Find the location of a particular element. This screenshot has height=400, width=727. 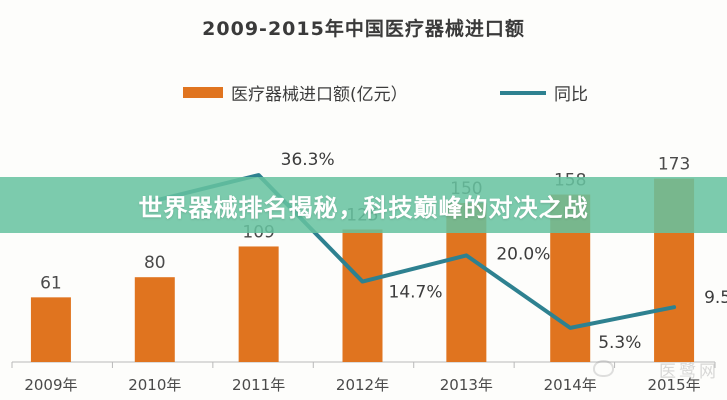

line-value-label: 5.3% is located at coordinates (619, 343).